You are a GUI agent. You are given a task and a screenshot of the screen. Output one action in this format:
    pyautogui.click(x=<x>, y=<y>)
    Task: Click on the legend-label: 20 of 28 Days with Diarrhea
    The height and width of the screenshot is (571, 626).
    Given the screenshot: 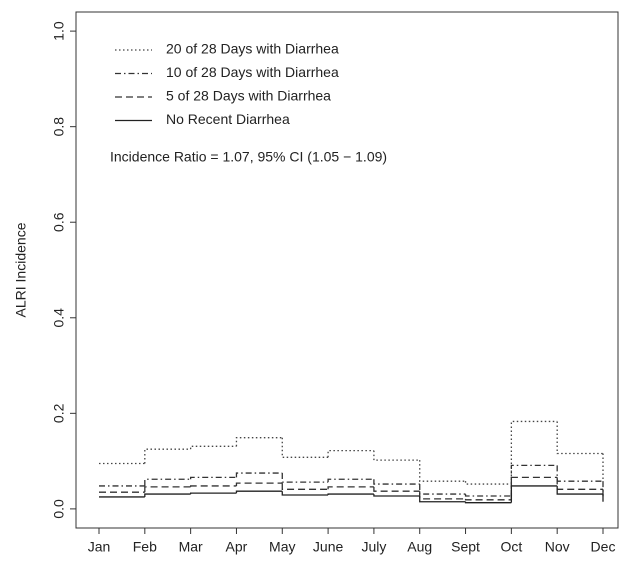 What is the action you would take?
    pyautogui.click(x=252, y=49)
    